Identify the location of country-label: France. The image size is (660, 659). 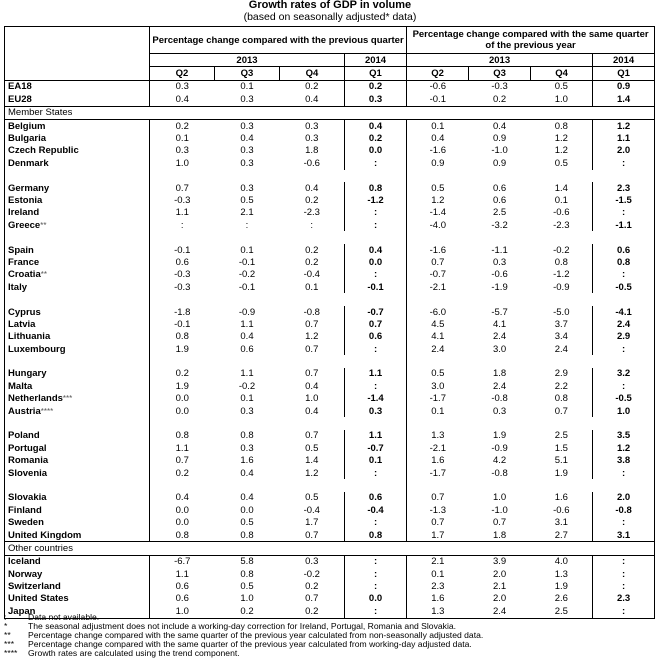
(24, 262).